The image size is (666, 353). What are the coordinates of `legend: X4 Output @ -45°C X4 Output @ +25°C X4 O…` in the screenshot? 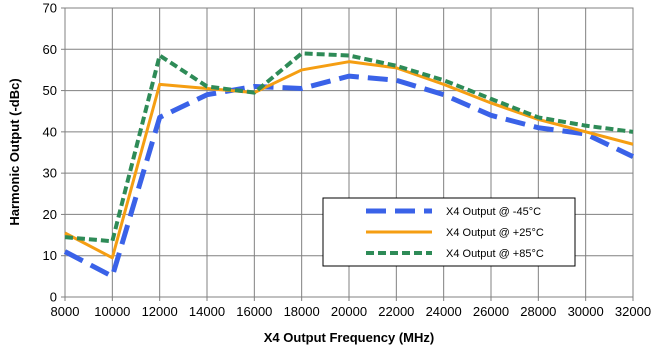 It's located at (449, 232).